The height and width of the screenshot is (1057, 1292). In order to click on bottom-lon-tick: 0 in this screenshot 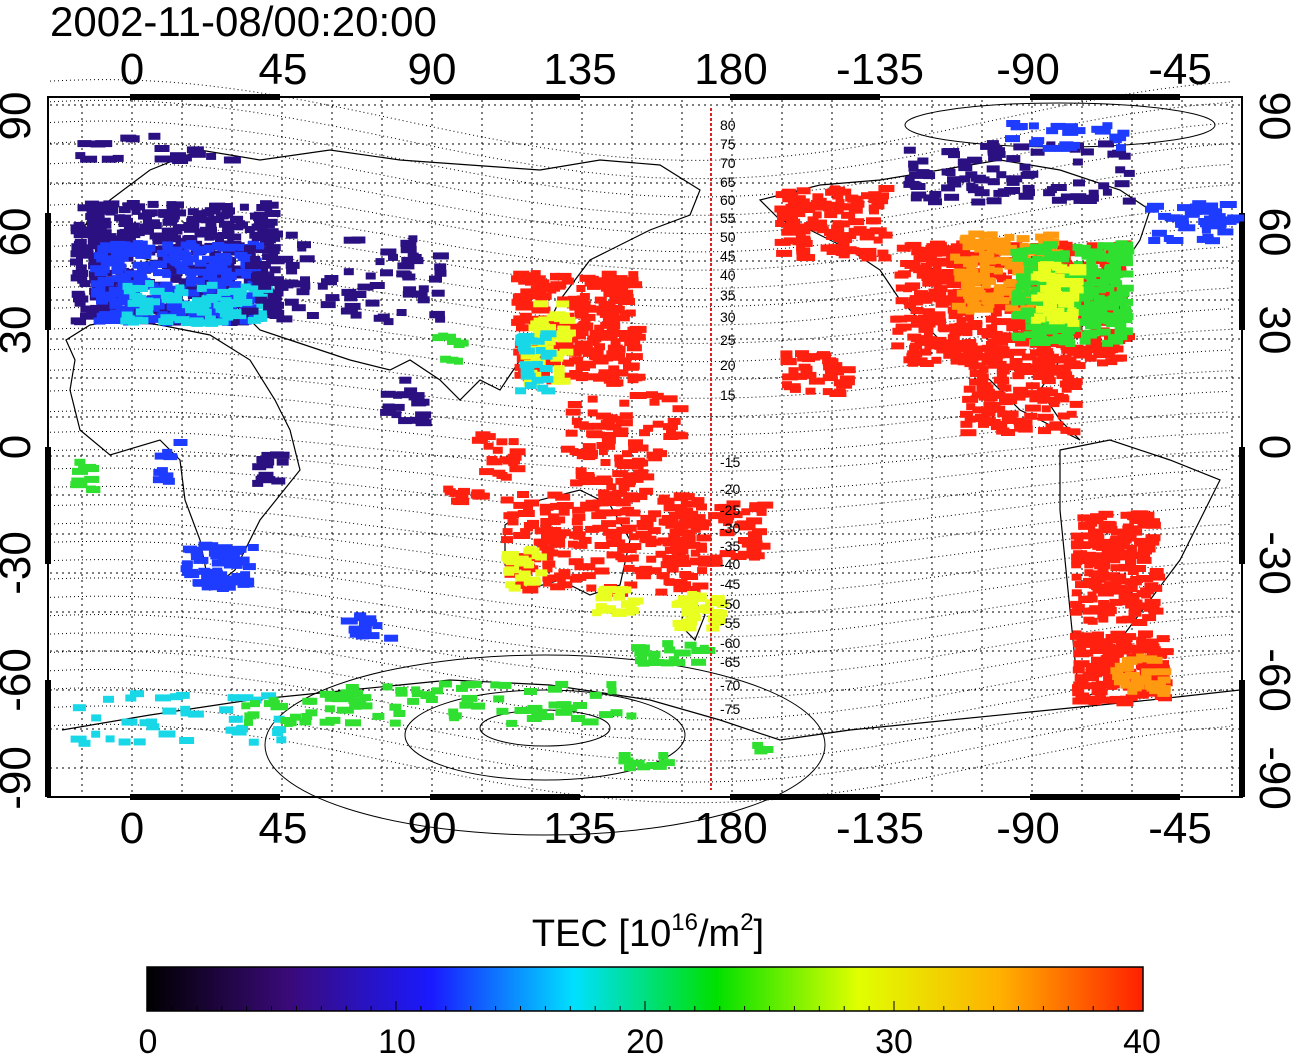, I will do `click(132, 828)`.